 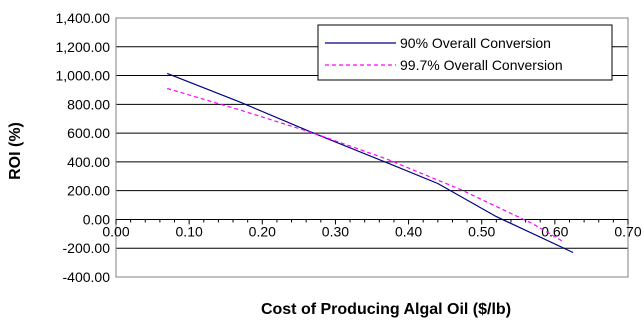 I want to click on x-tick-label: 0.70, so click(x=627, y=231).